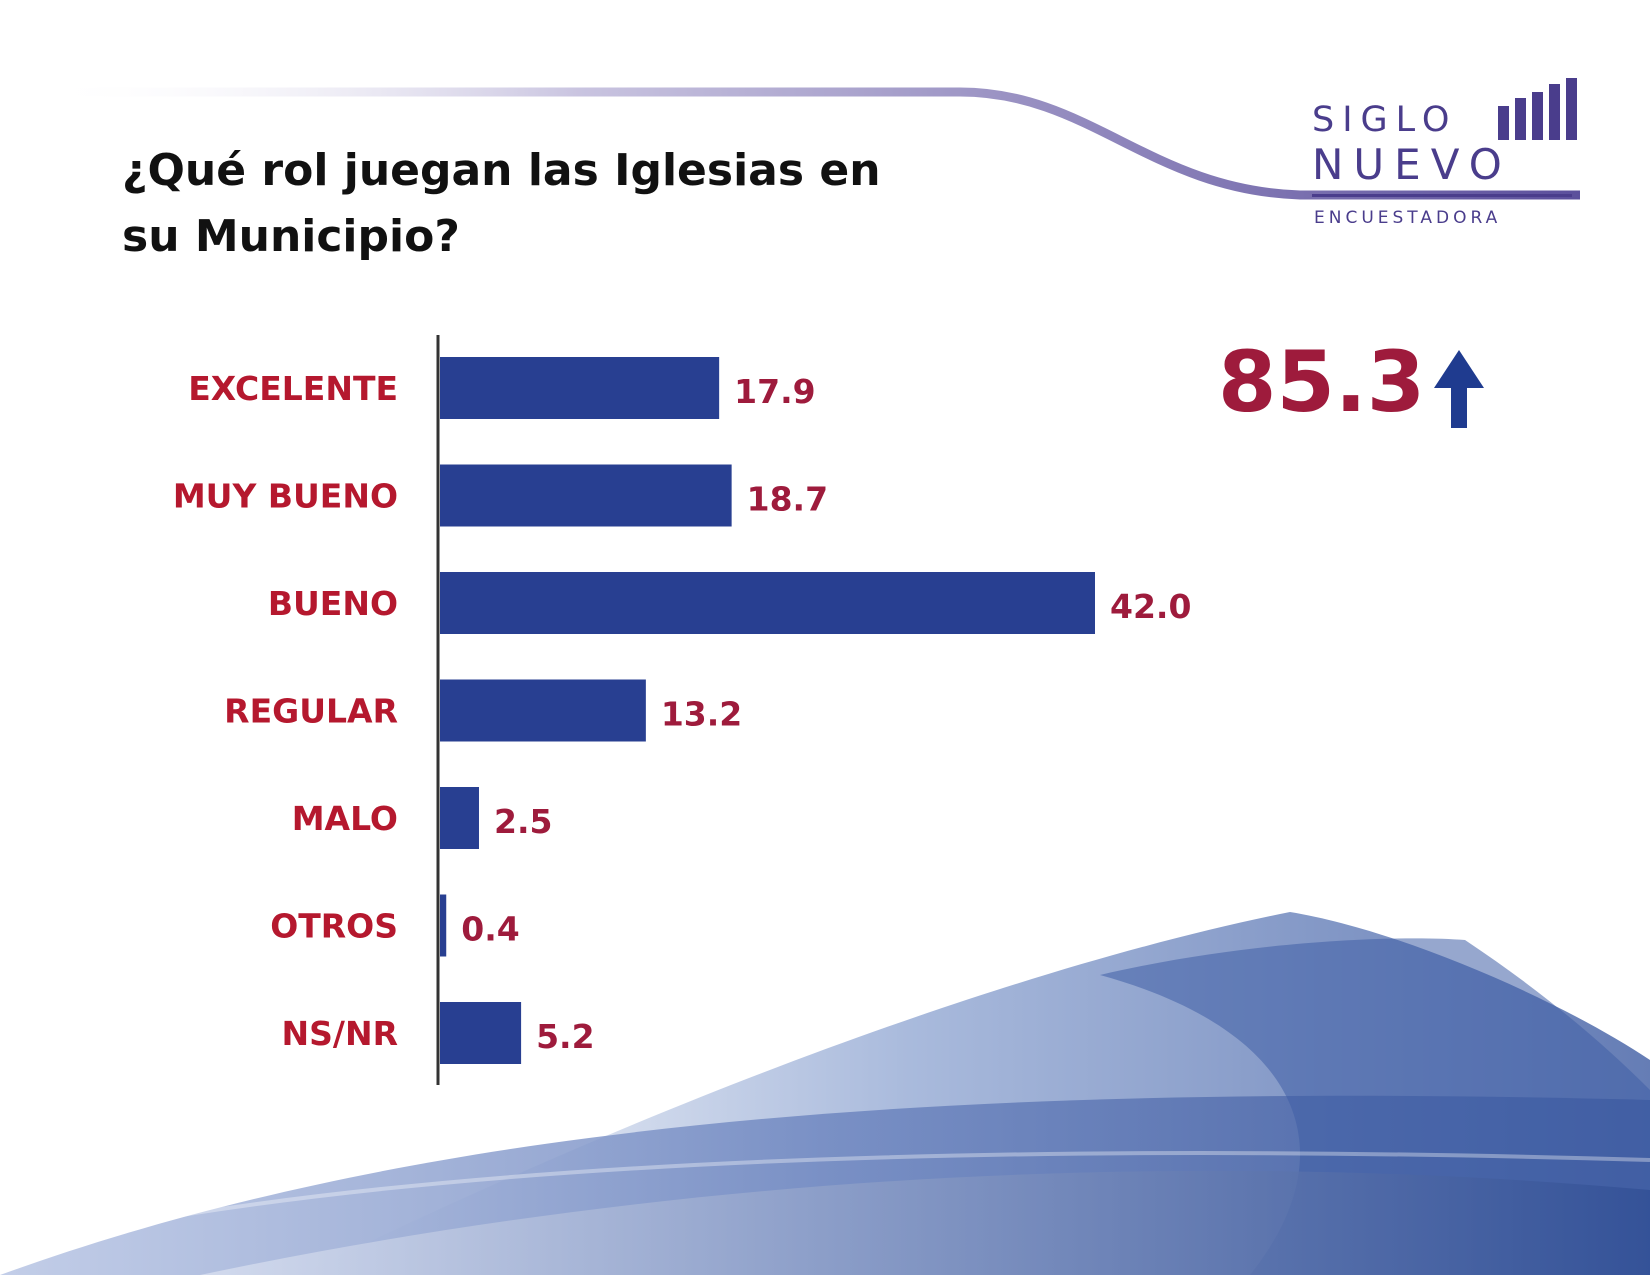 Image resolution: width=1650 pixels, height=1275 pixels. I want to click on logo-subtitle: ENCUESTADORA, so click(1408, 218).